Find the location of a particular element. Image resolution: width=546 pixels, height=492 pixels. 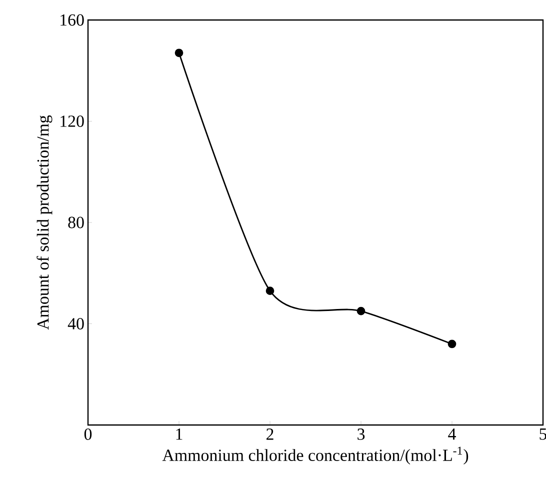

y-tick-label: 80 is located at coordinates (76, 222).